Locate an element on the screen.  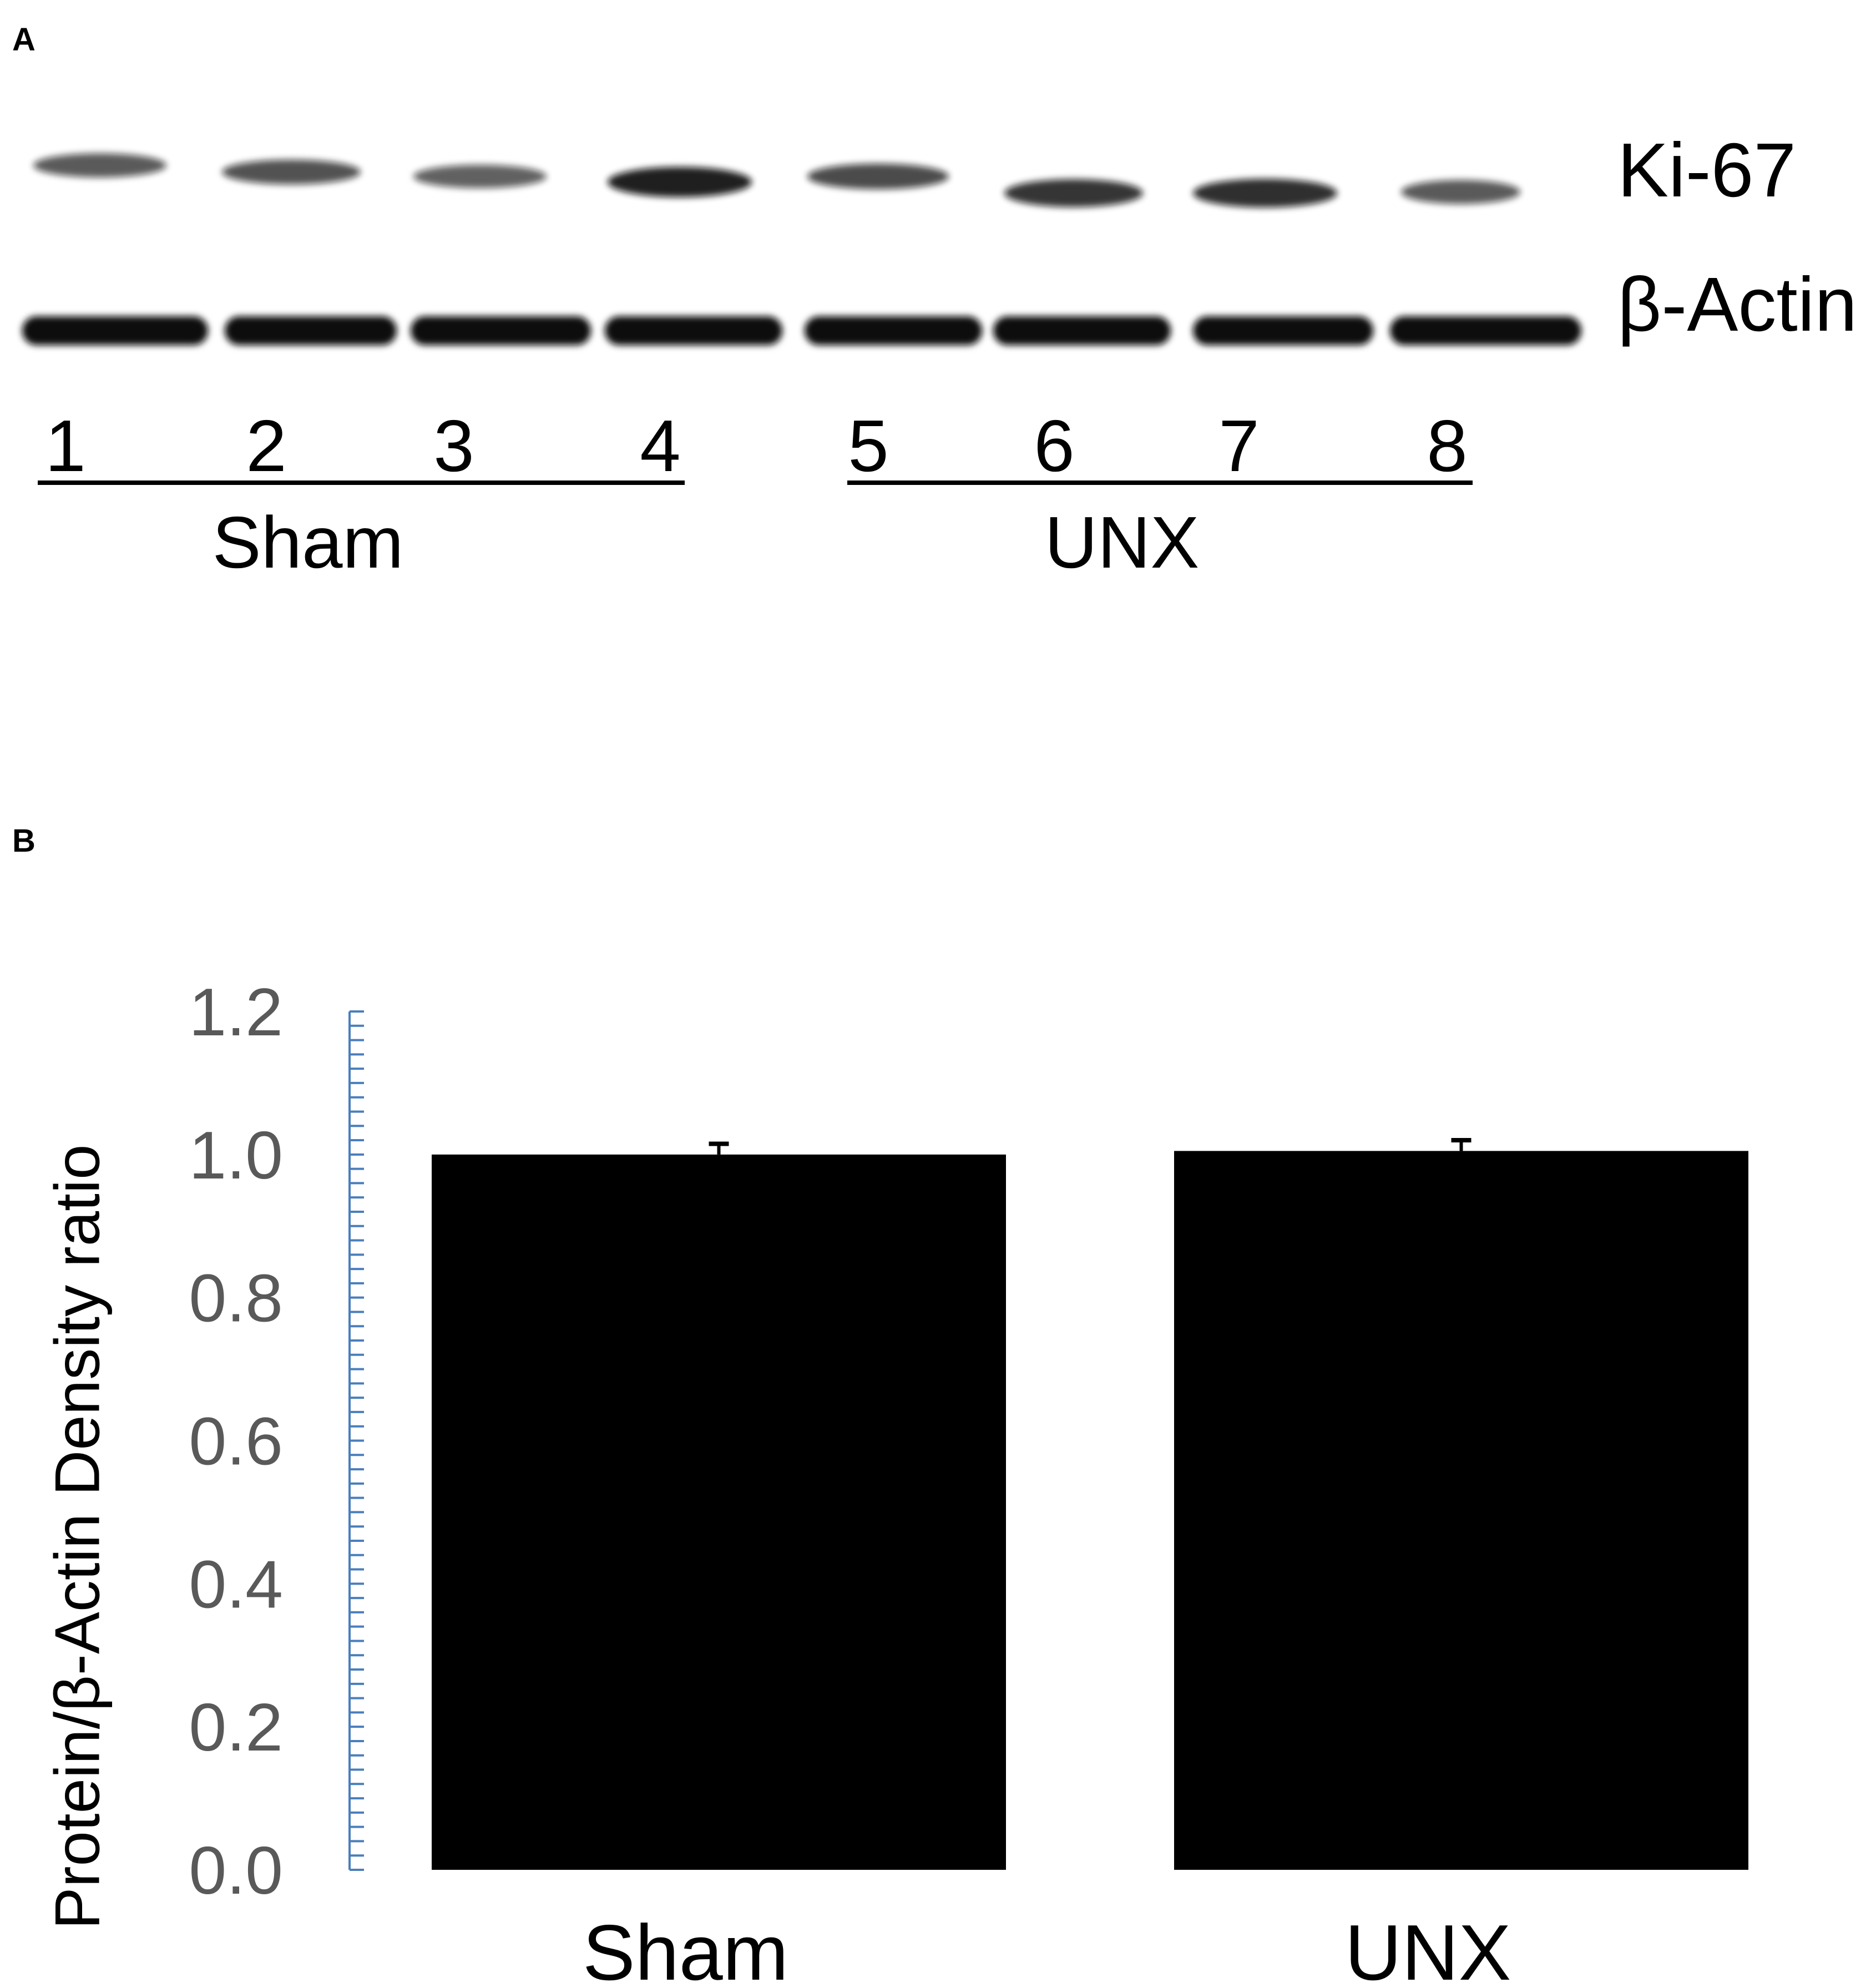
lane-number: 3 is located at coordinates (453, 446).